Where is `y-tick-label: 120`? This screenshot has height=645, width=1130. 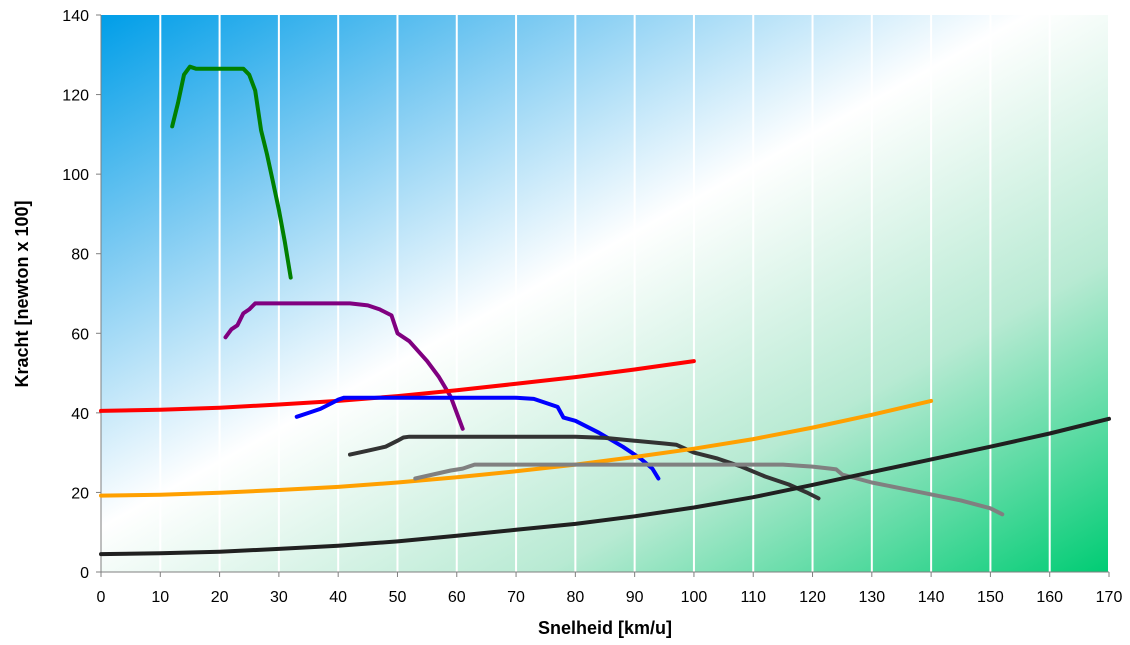
y-tick-label: 120 is located at coordinates (75, 96).